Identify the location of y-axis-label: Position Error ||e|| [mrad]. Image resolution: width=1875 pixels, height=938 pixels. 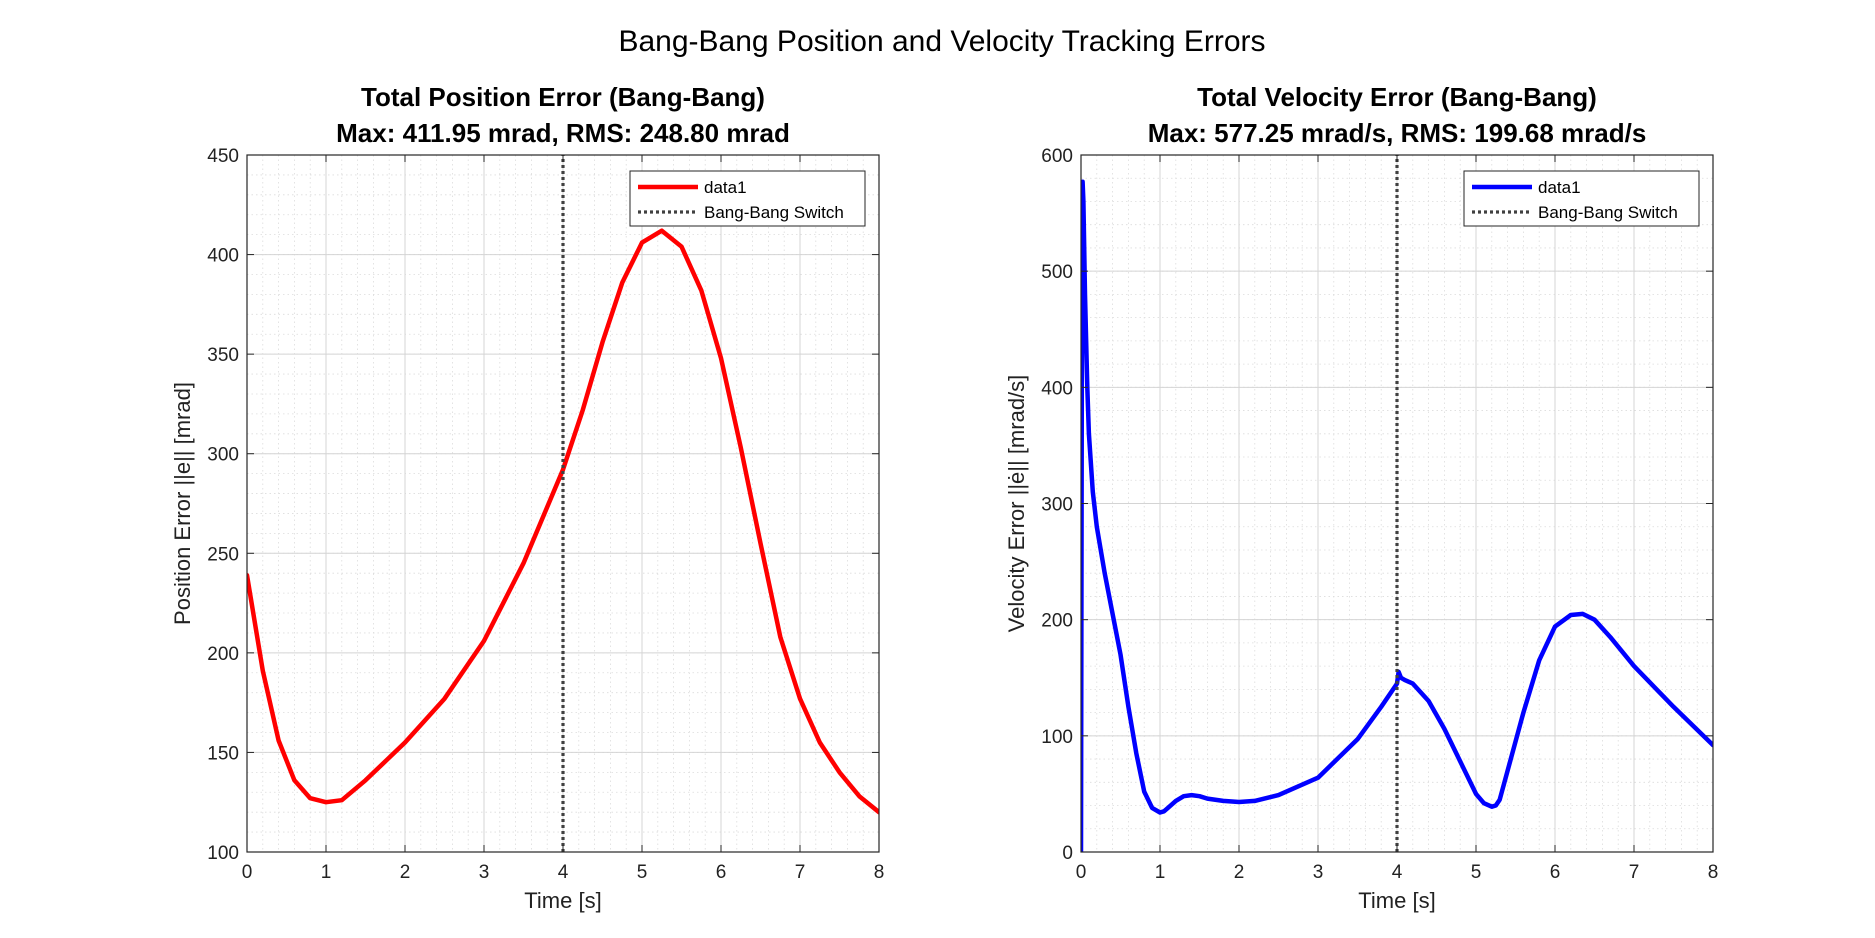
(182, 503).